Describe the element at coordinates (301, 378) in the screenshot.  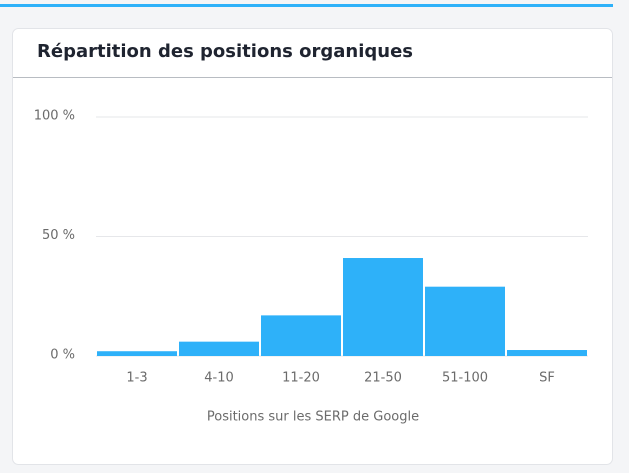
I see `x-tick-label: 11-20` at that location.